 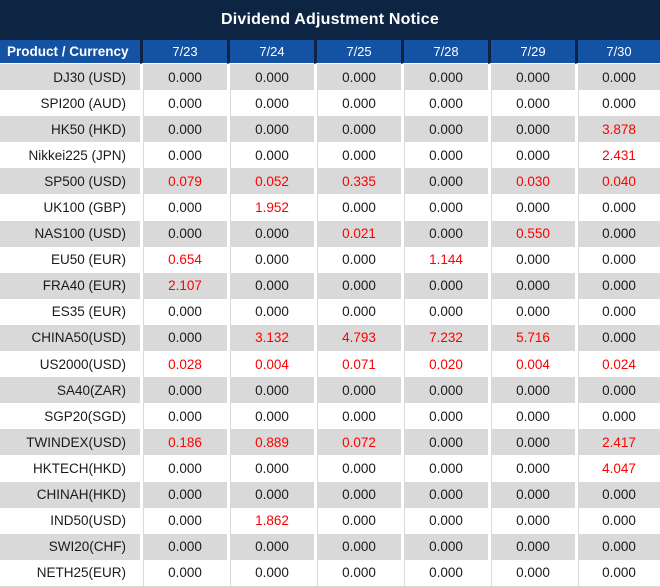 What do you see at coordinates (70, 468) in the screenshot?
I see `product-cell: HKTECH(HKD)` at bounding box center [70, 468].